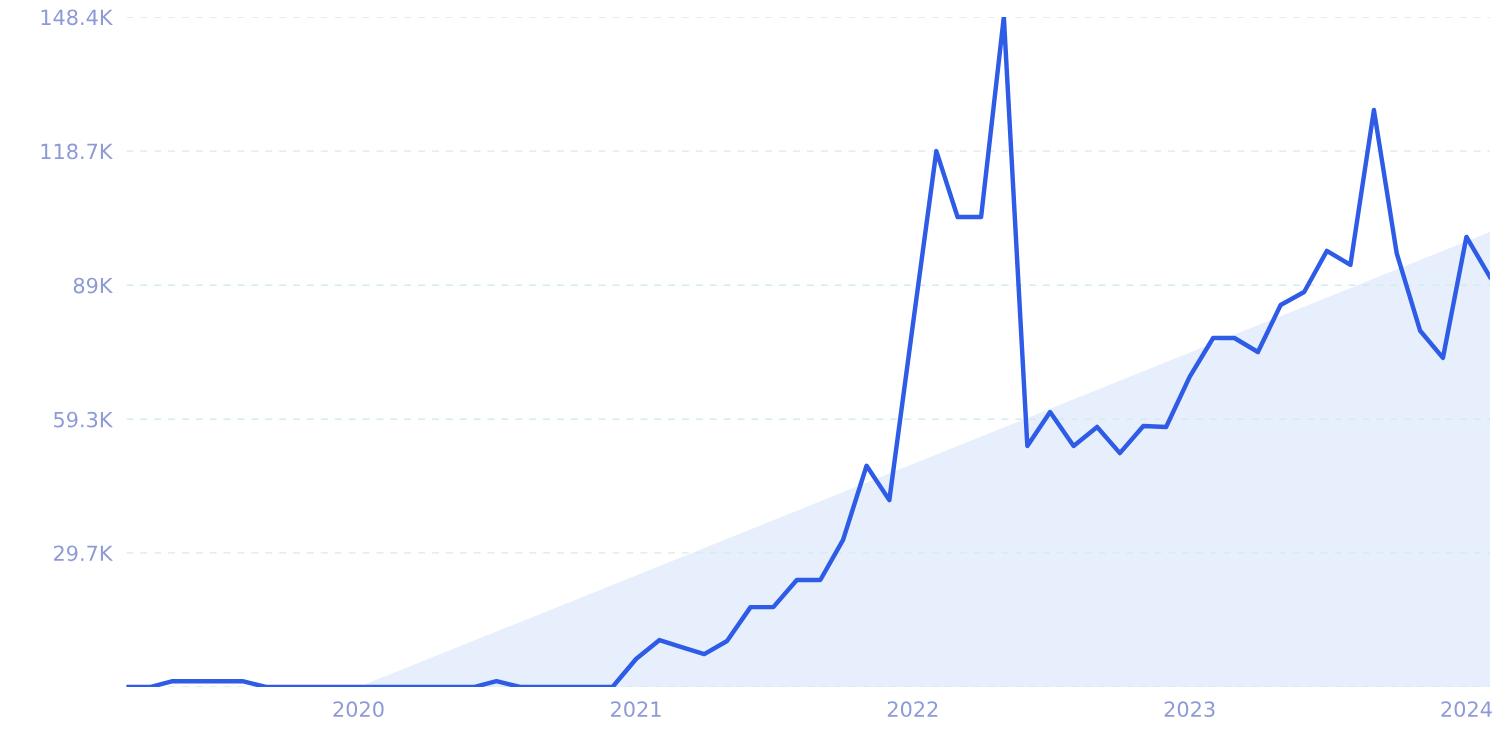 Image resolution: width=1505 pixels, height=752 pixels. I want to click on y-tick-label: 89K, so click(93, 285).